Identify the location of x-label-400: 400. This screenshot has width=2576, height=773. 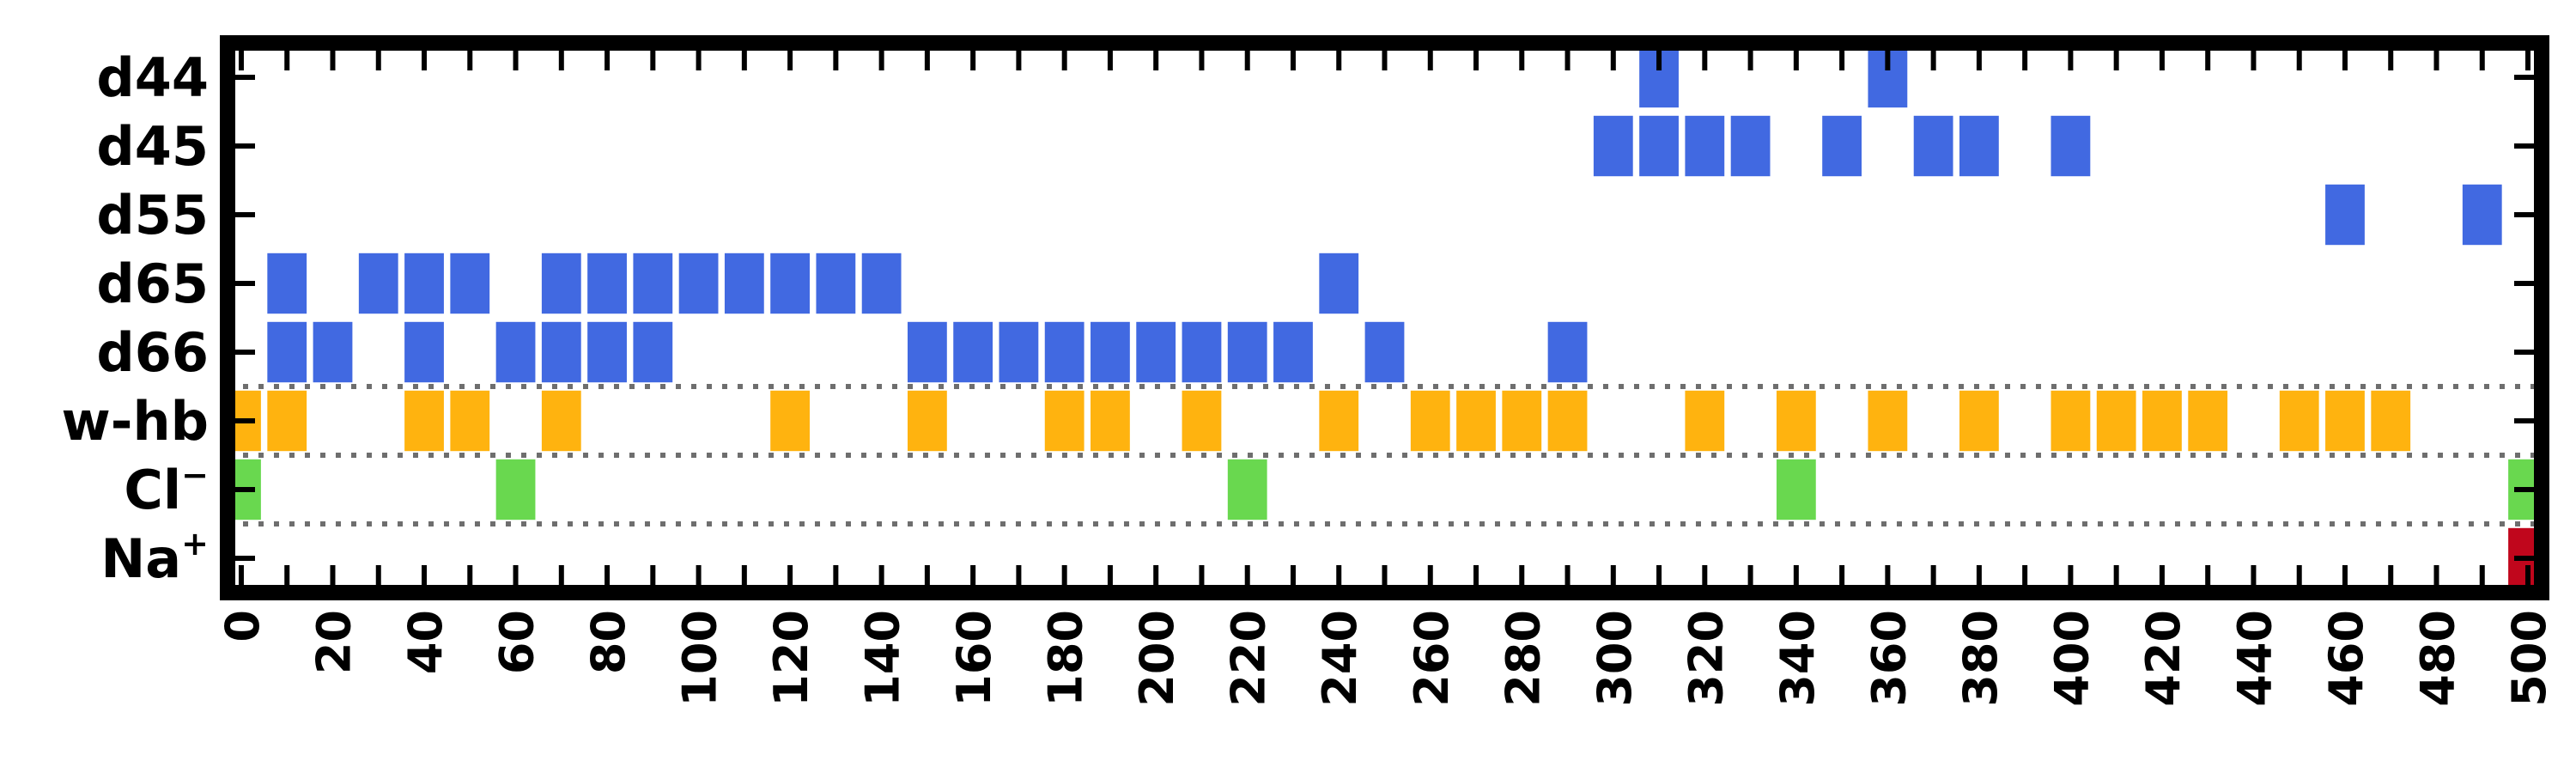
(2071, 658).